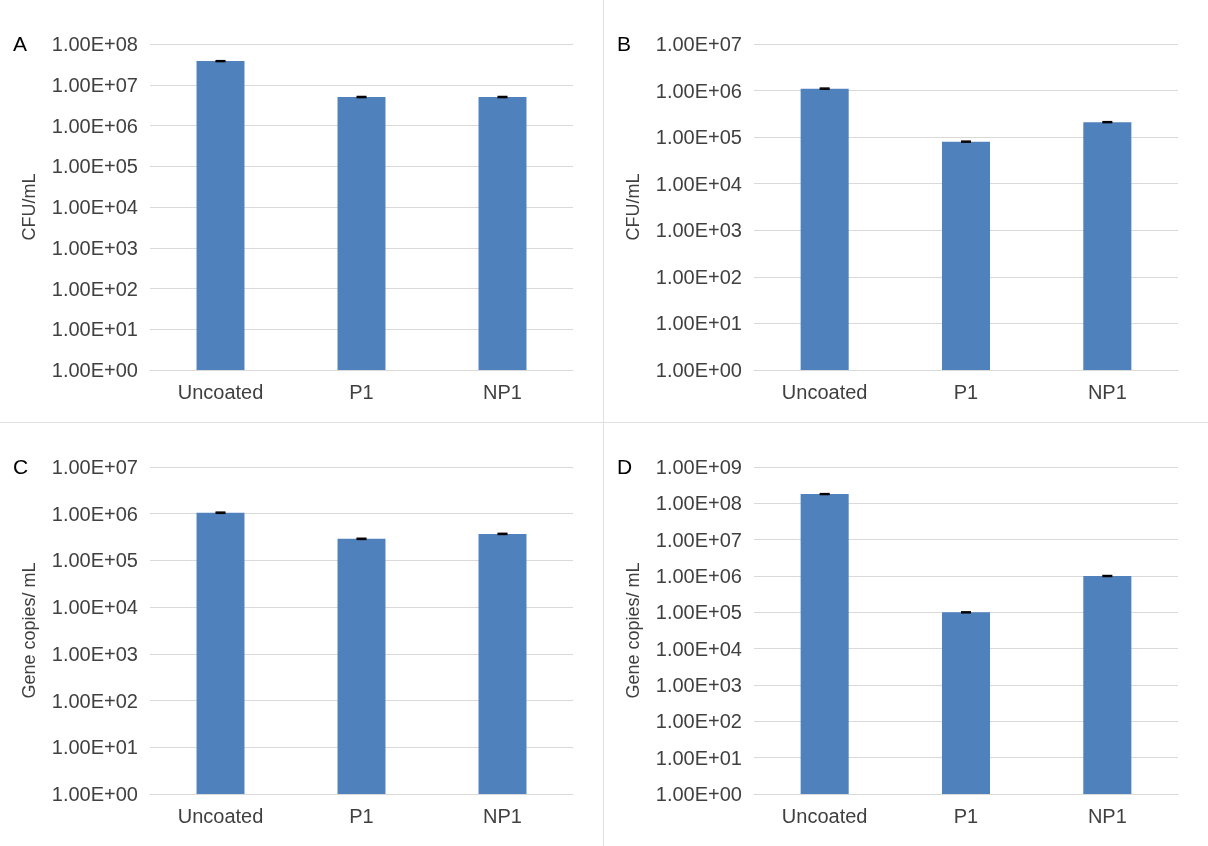 The width and height of the screenshot is (1208, 846). What do you see at coordinates (625, 466) in the screenshot?
I see `chart-title: D` at bounding box center [625, 466].